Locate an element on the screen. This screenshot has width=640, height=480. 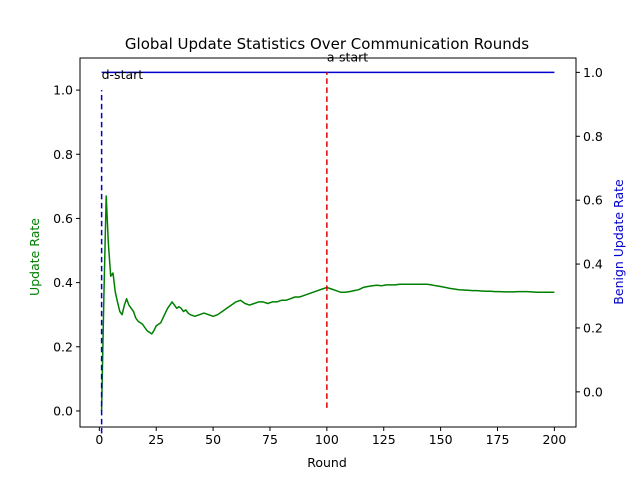
x-tick-label: 200 is located at coordinates (554, 439).